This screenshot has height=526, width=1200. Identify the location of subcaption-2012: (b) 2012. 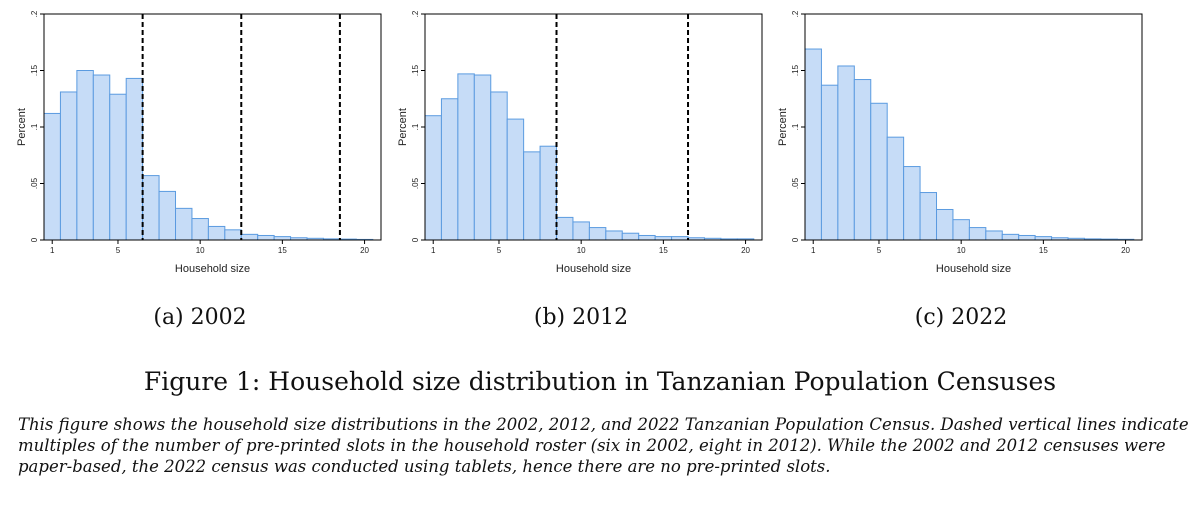
(581, 317).